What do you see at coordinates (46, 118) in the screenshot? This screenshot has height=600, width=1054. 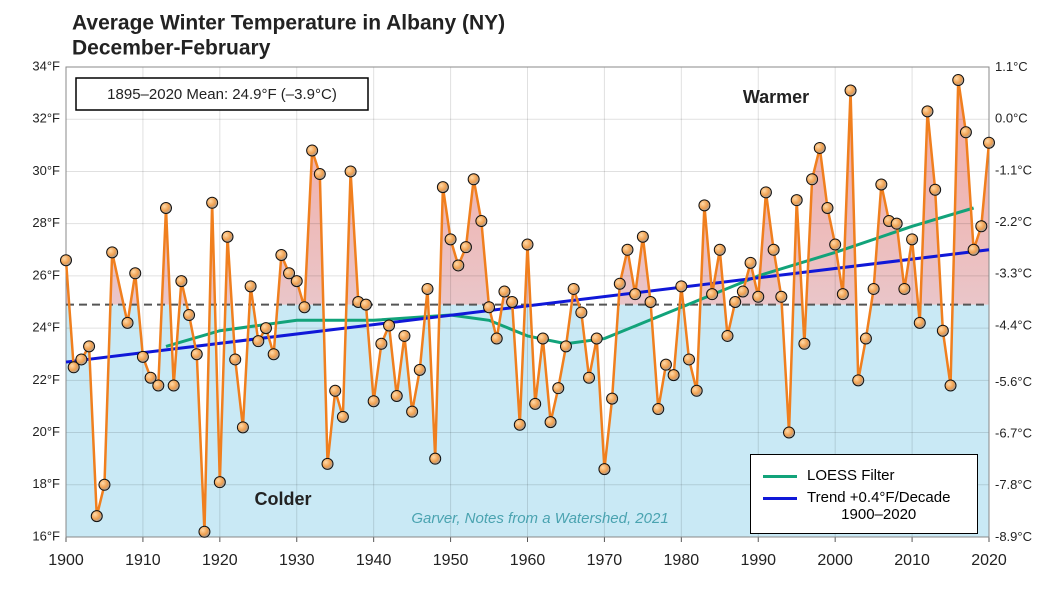 I see `y-tick-label: 32°F` at bounding box center [46, 118].